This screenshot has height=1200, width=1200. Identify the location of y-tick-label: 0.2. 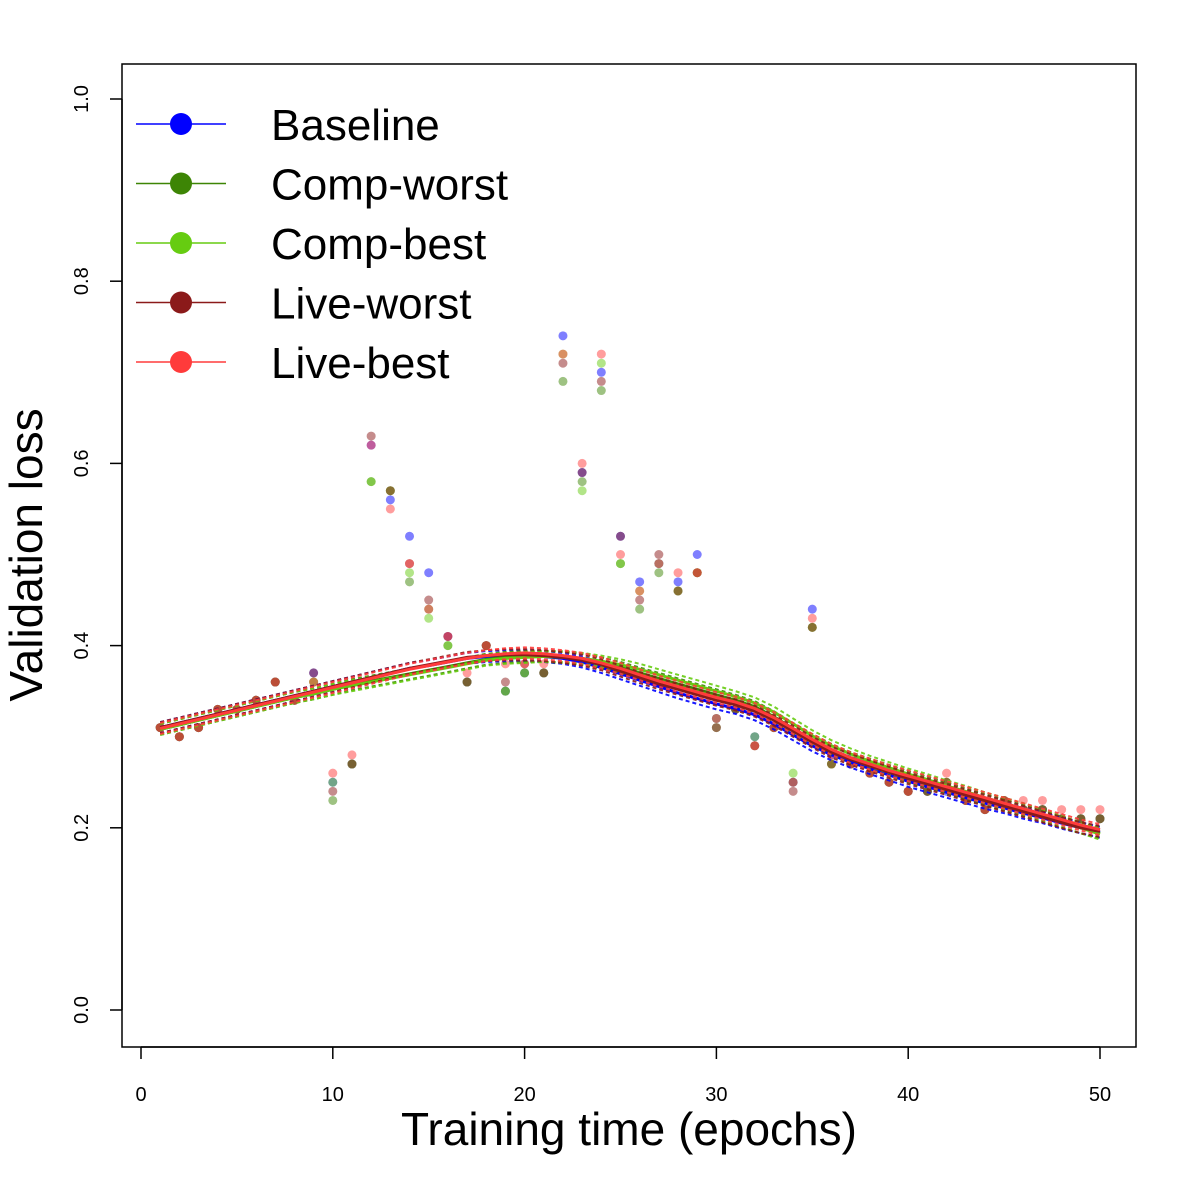
(82, 828).